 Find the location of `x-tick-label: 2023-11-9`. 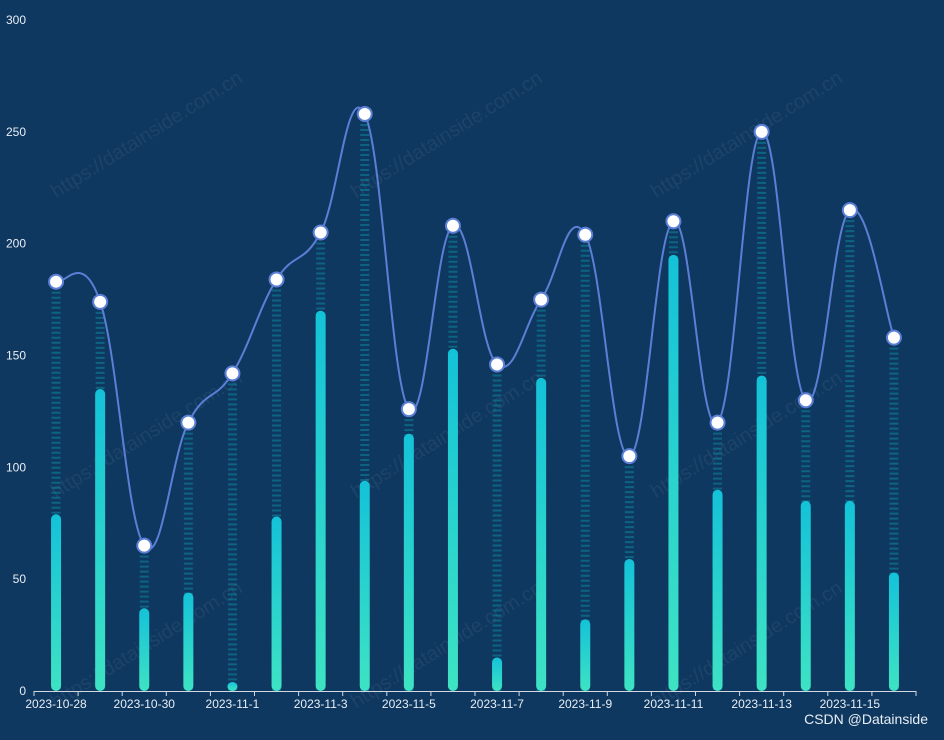

x-tick-label: 2023-11-9 is located at coordinates (585, 704).